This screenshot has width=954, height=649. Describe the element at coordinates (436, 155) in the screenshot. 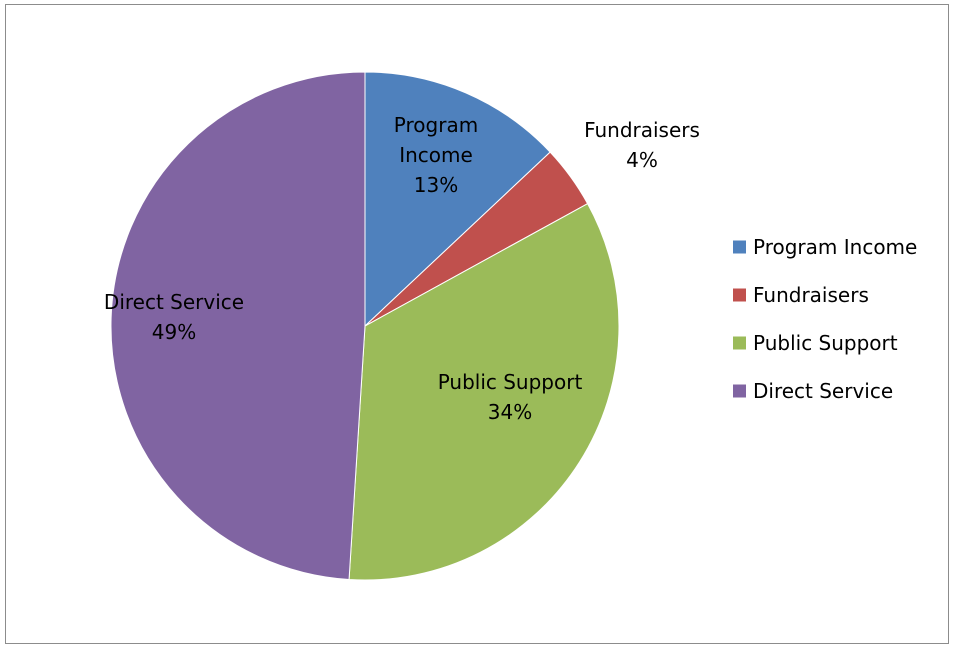

I see `data-label-program-income: Program Income 13%` at that location.